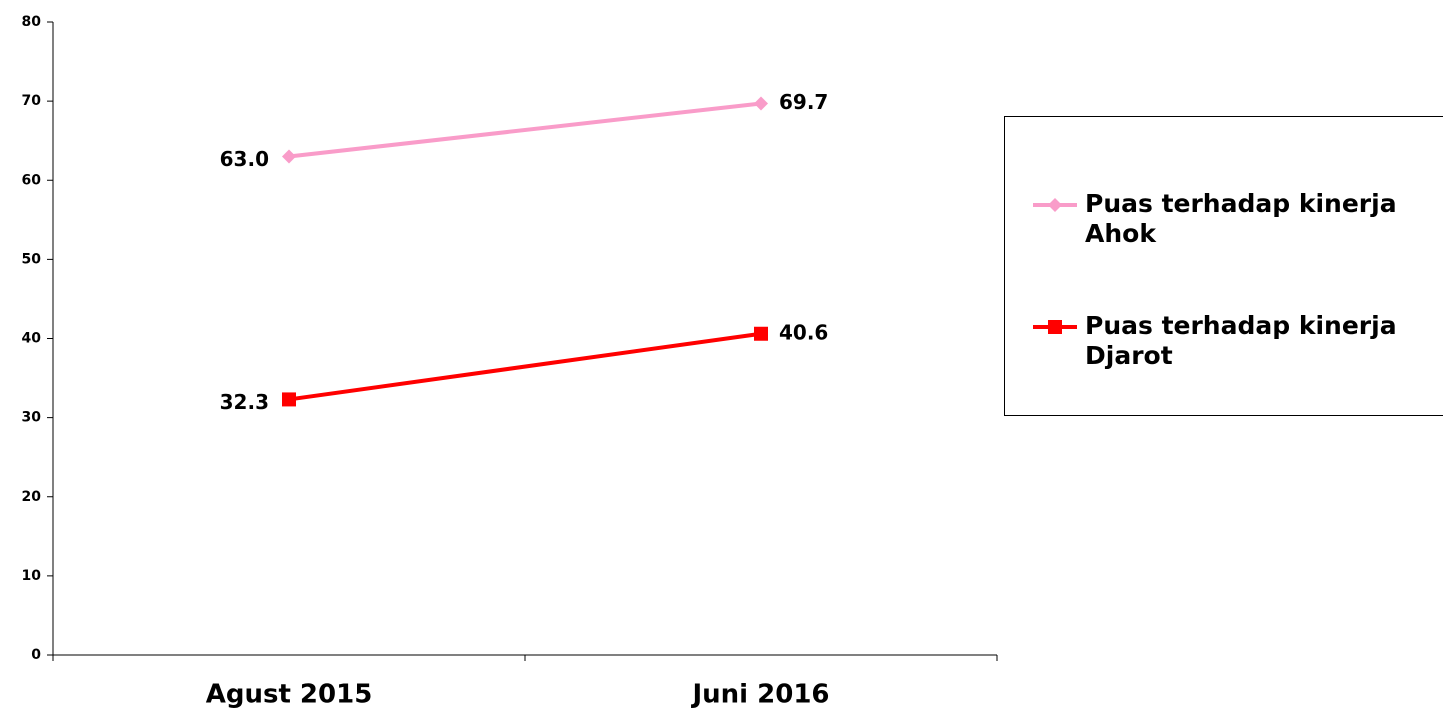 This screenshot has height=711, width=1443. I want to click on y-tick-label: 70, so click(32, 101).